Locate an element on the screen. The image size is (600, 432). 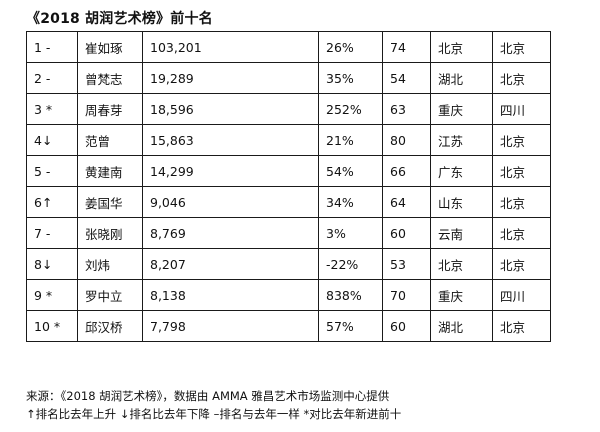
change-cell: 838% is located at coordinates (350, 295).